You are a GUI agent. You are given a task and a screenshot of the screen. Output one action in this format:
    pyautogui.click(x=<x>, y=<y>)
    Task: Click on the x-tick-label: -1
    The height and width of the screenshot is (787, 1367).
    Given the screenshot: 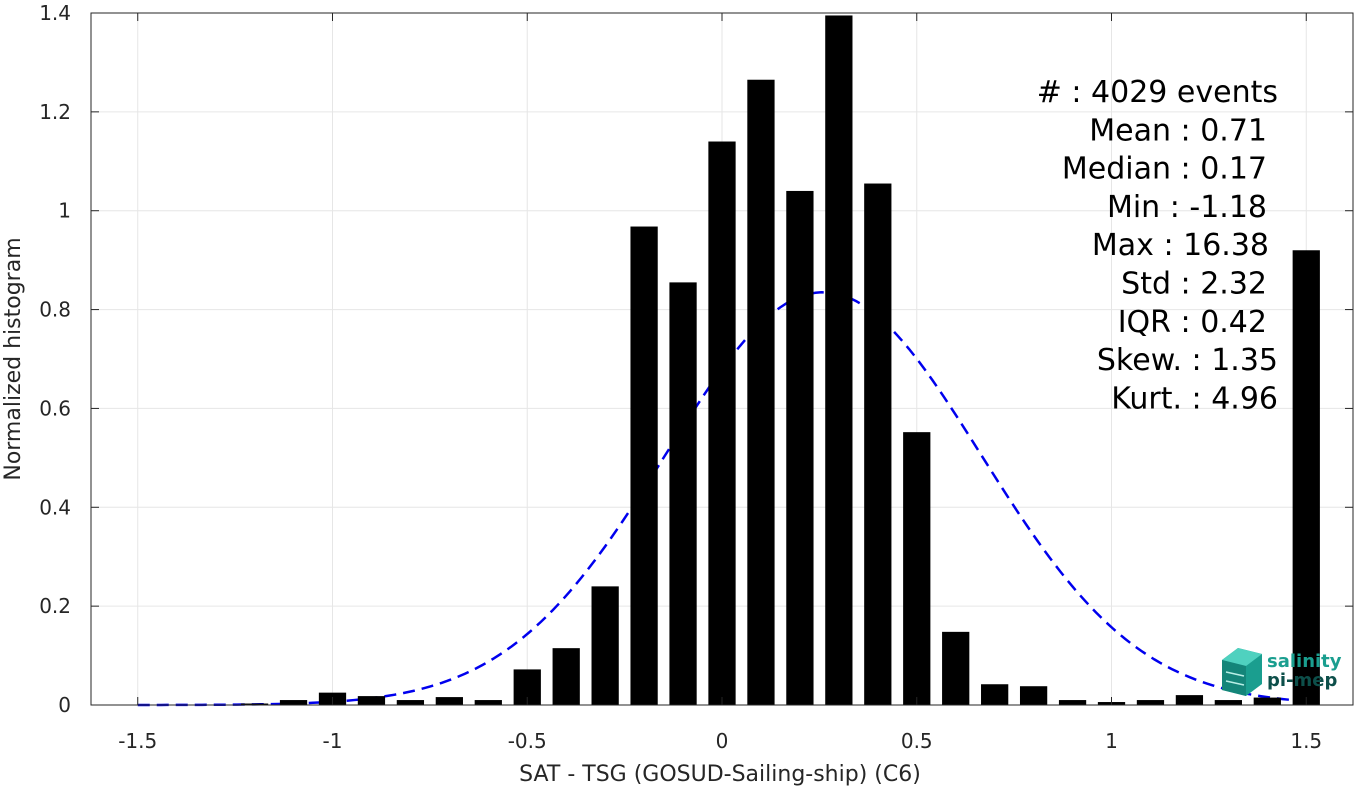 What is the action you would take?
    pyautogui.click(x=333, y=741)
    